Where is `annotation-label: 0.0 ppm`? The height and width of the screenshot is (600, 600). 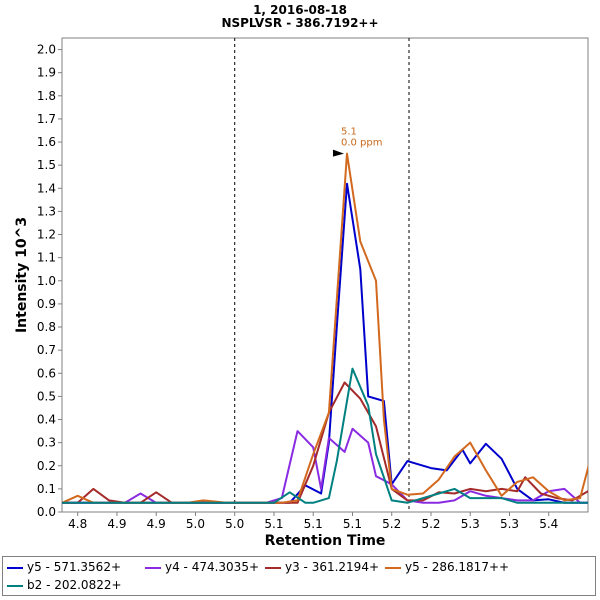 annotation-label: 0.0 ppm is located at coordinates (362, 143).